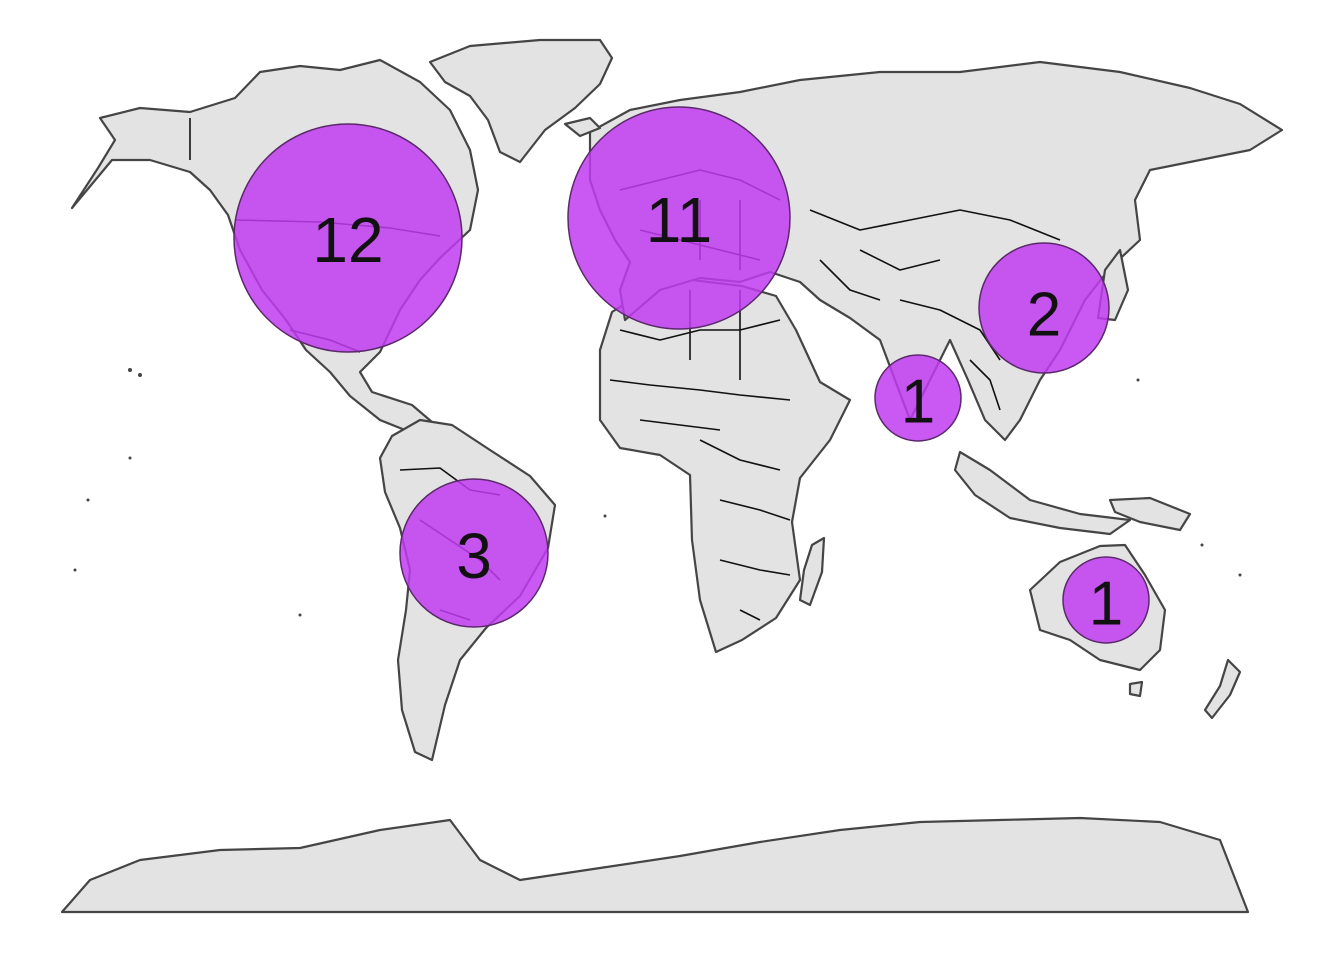 This screenshot has height=960, width=1344. I want to click on bubble-label-europe: 11, so click(679, 220).